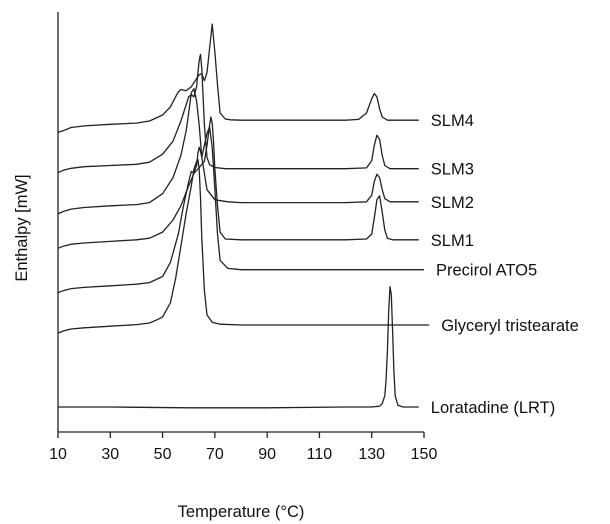 Image resolution: width=610 pixels, height=524 pixels. Describe the element at coordinates (243, 447) in the screenshot. I see `x-axis-ticks: 10 30 50 70 90 110 130 150` at that location.